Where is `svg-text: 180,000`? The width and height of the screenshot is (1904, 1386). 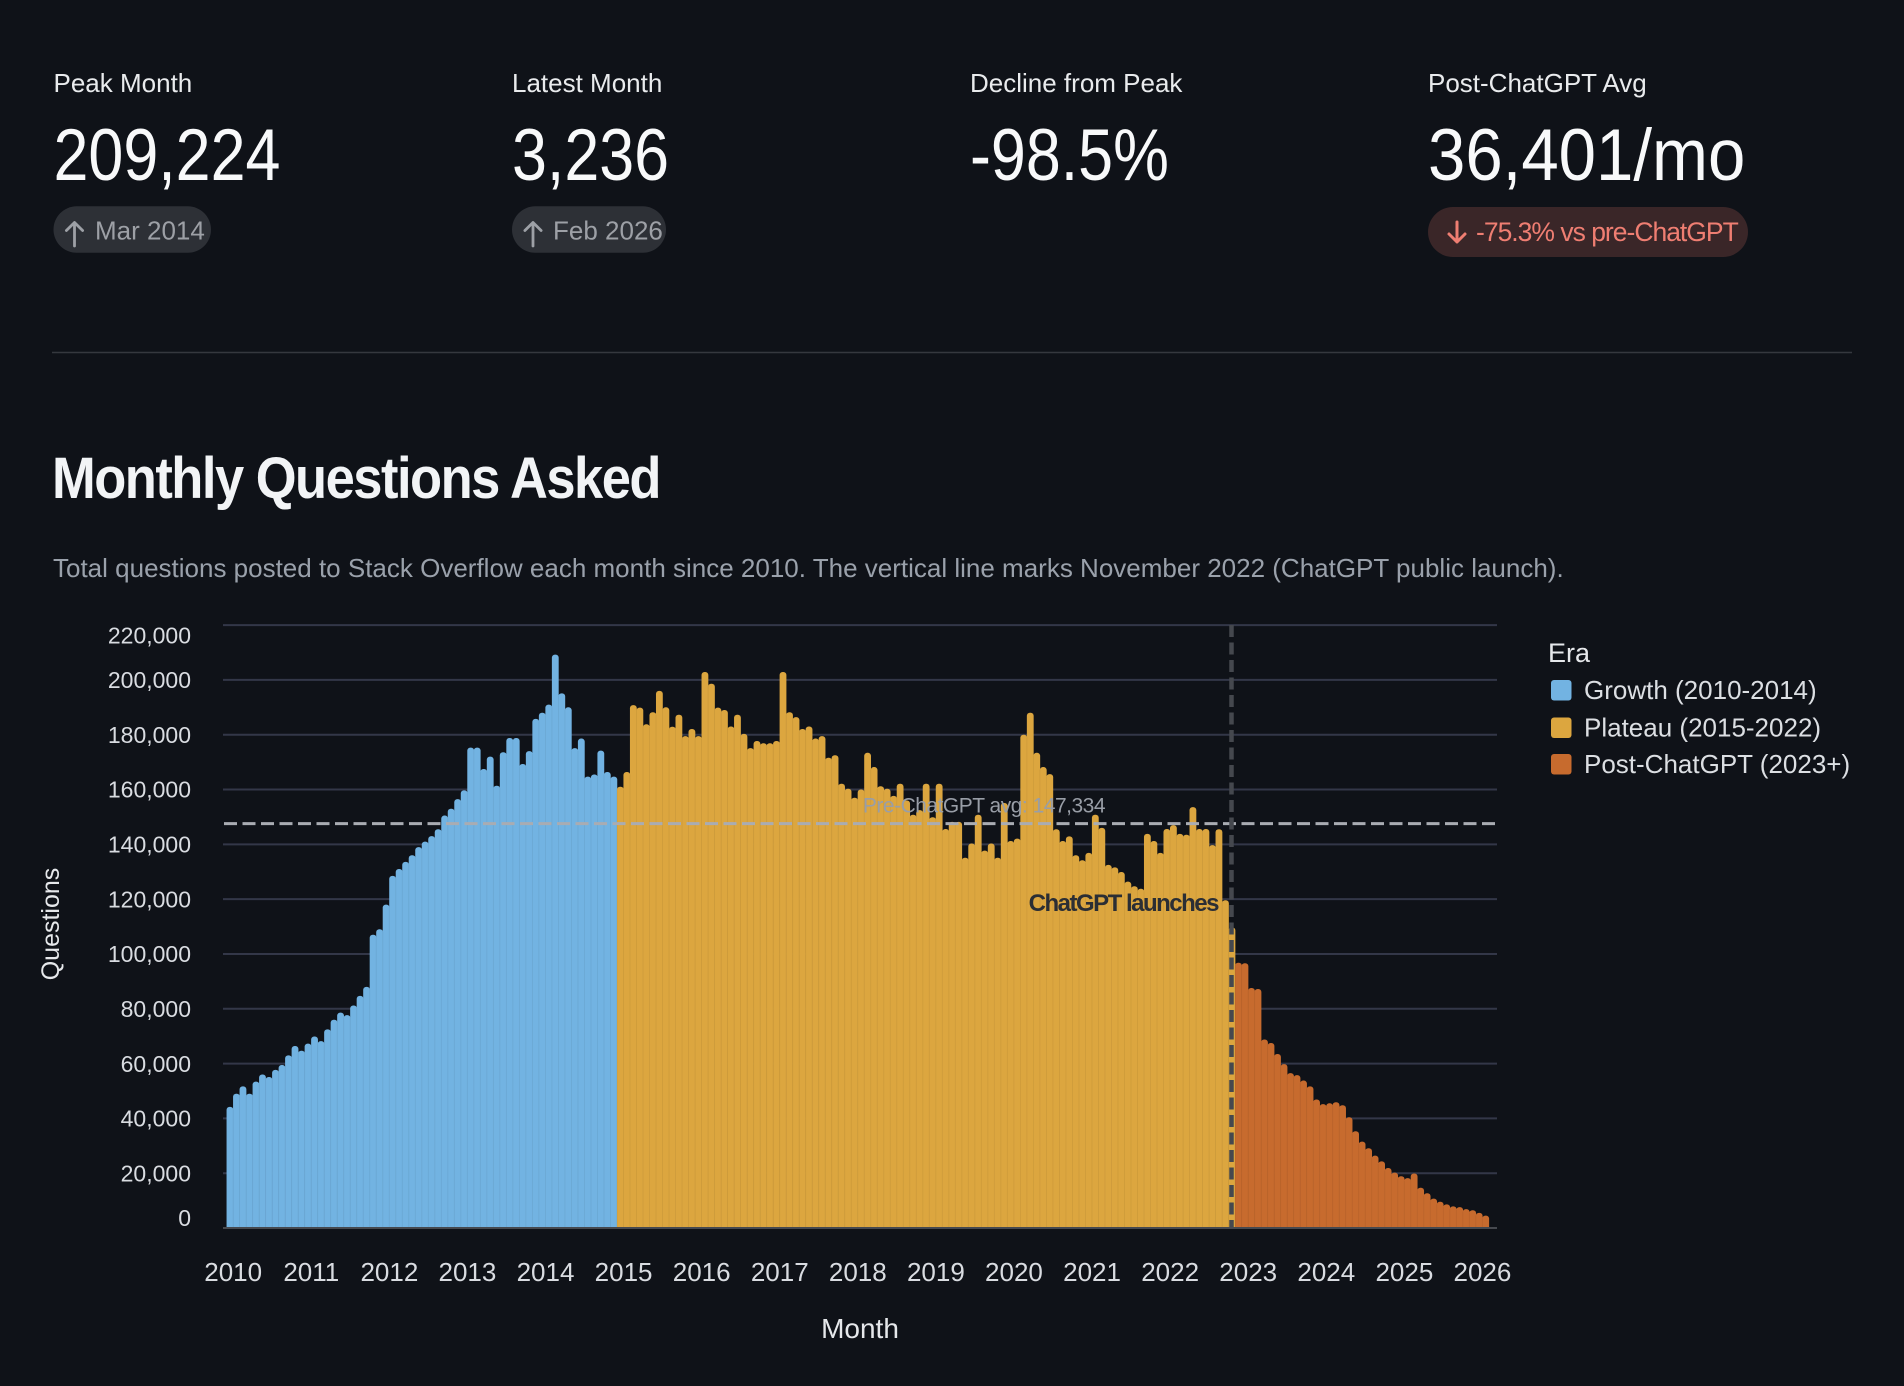 svg-text: 180,000 is located at coordinates (149, 735).